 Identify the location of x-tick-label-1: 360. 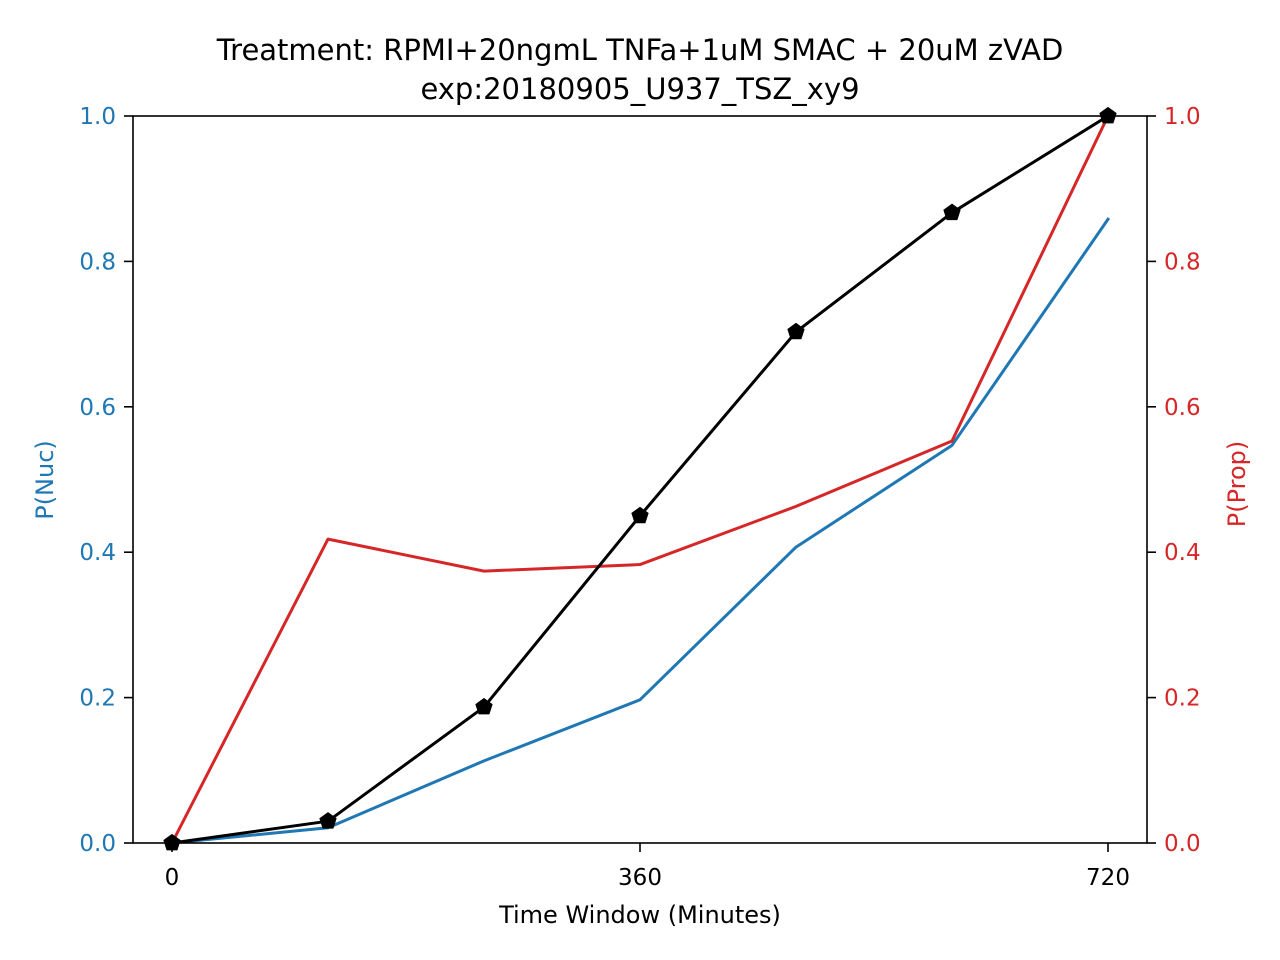
(640, 878).